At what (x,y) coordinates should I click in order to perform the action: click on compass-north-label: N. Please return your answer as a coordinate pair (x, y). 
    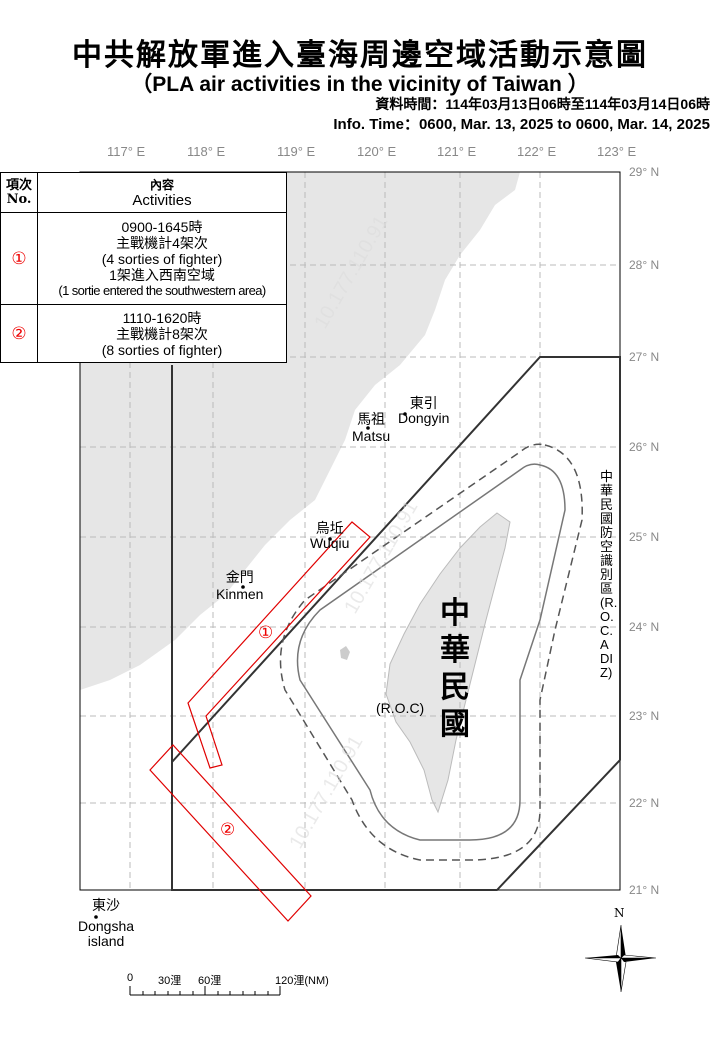
    Looking at the image, I should click on (619, 913).